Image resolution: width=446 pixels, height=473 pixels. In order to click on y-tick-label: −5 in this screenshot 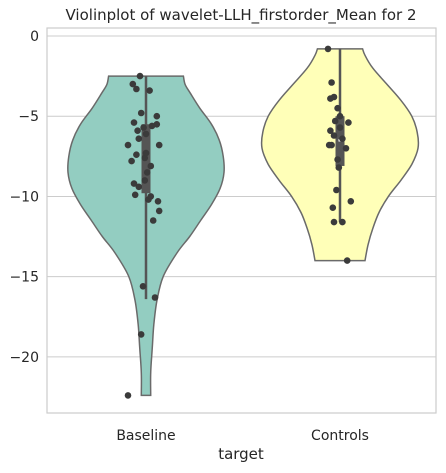, I will do `click(28, 117)`.